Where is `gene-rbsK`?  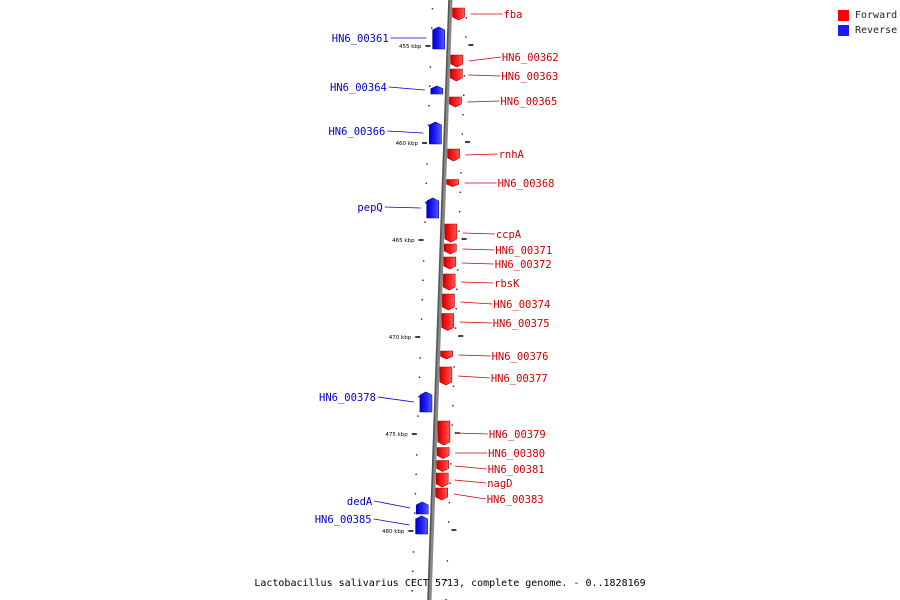 gene-rbsK is located at coordinates (449, 282).